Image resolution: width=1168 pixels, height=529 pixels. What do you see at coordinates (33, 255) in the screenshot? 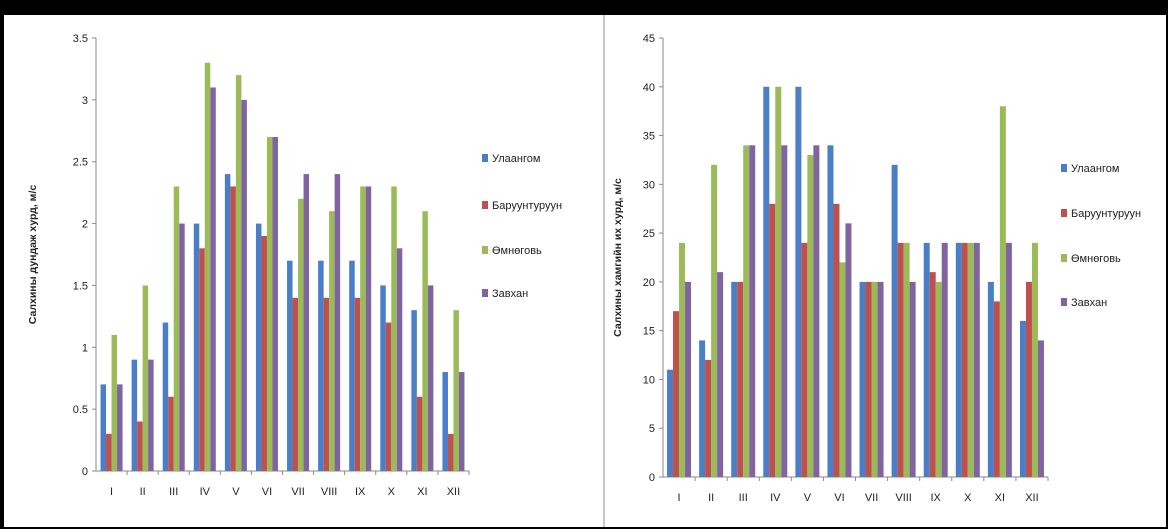
I see `y-axis-title: Салхины дундаж хурд, м/с` at bounding box center [33, 255].